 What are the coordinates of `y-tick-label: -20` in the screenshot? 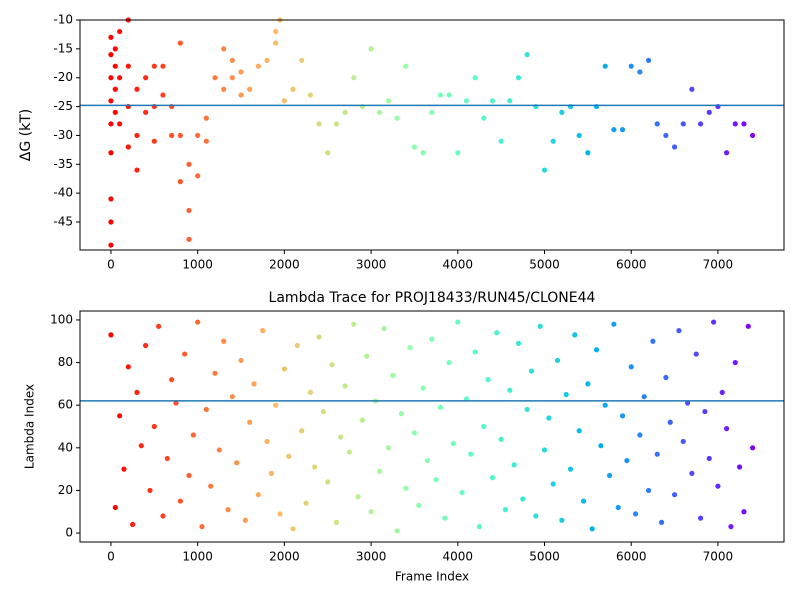 It's located at (63, 77).